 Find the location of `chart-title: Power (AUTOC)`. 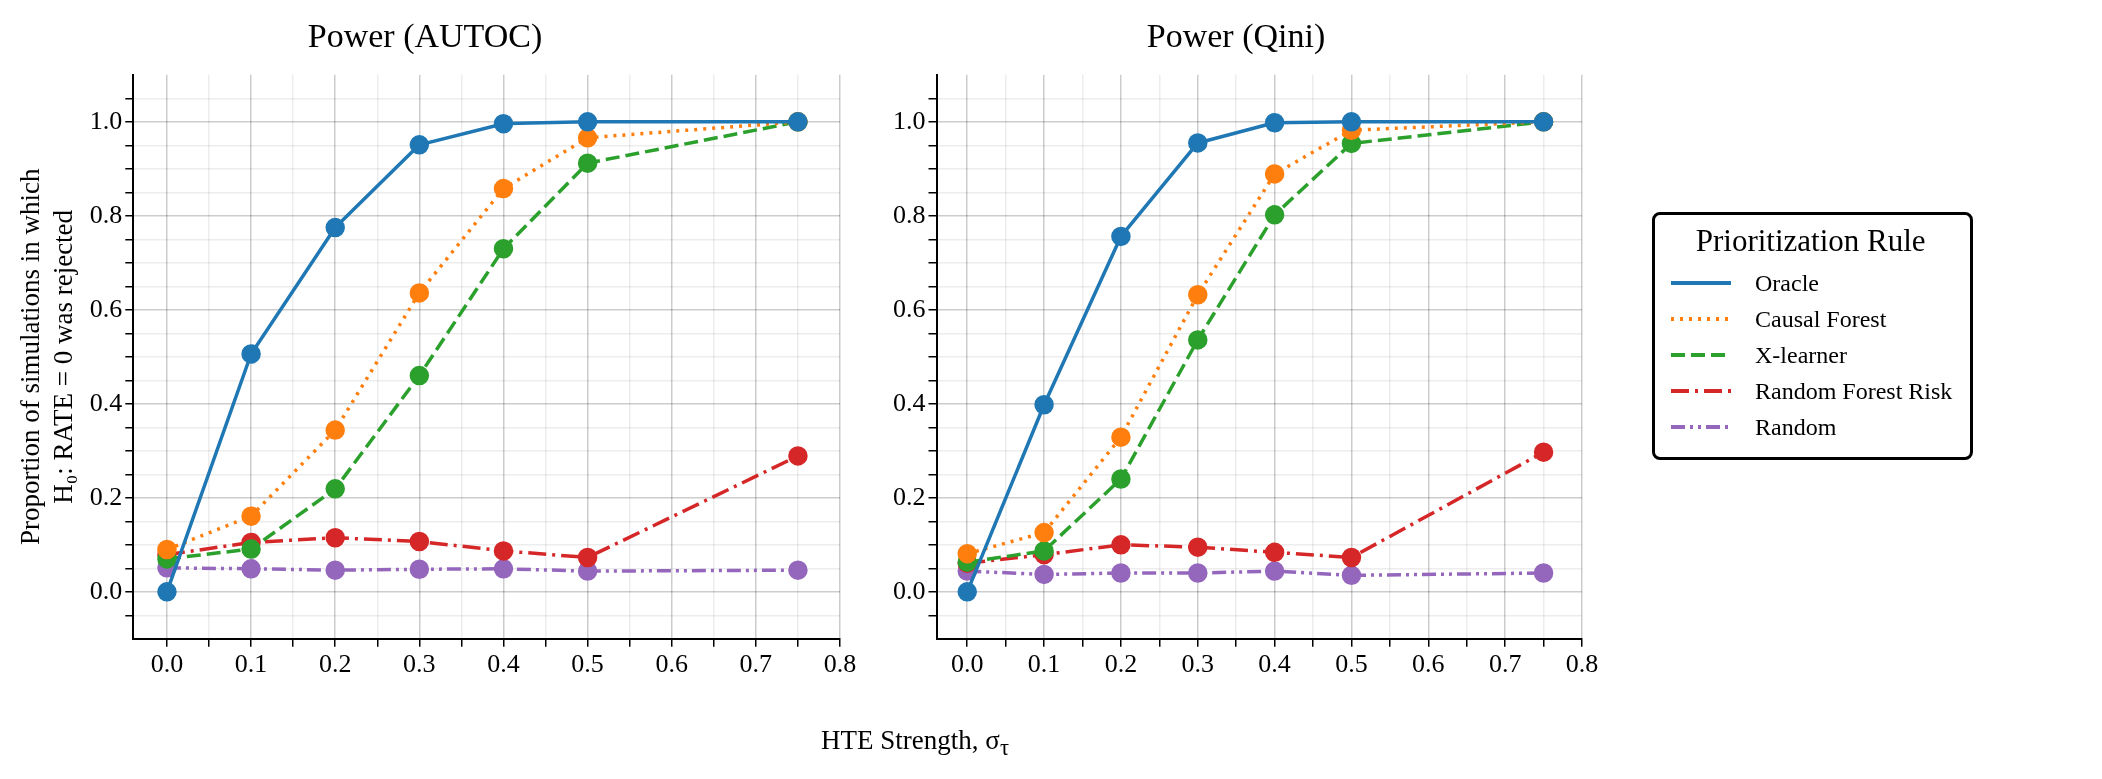

chart-title: Power (AUTOC) is located at coordinates (425, 36).